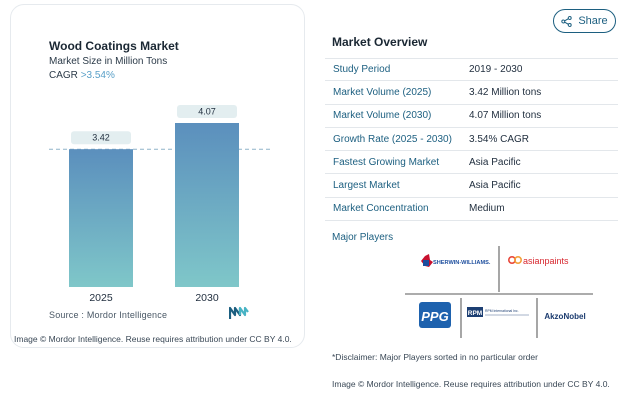  What do you see at coordinates (382, 116) in the screenshot?
I see `overview-label: Market Volume (2030)` at bounding box center [382, 116].